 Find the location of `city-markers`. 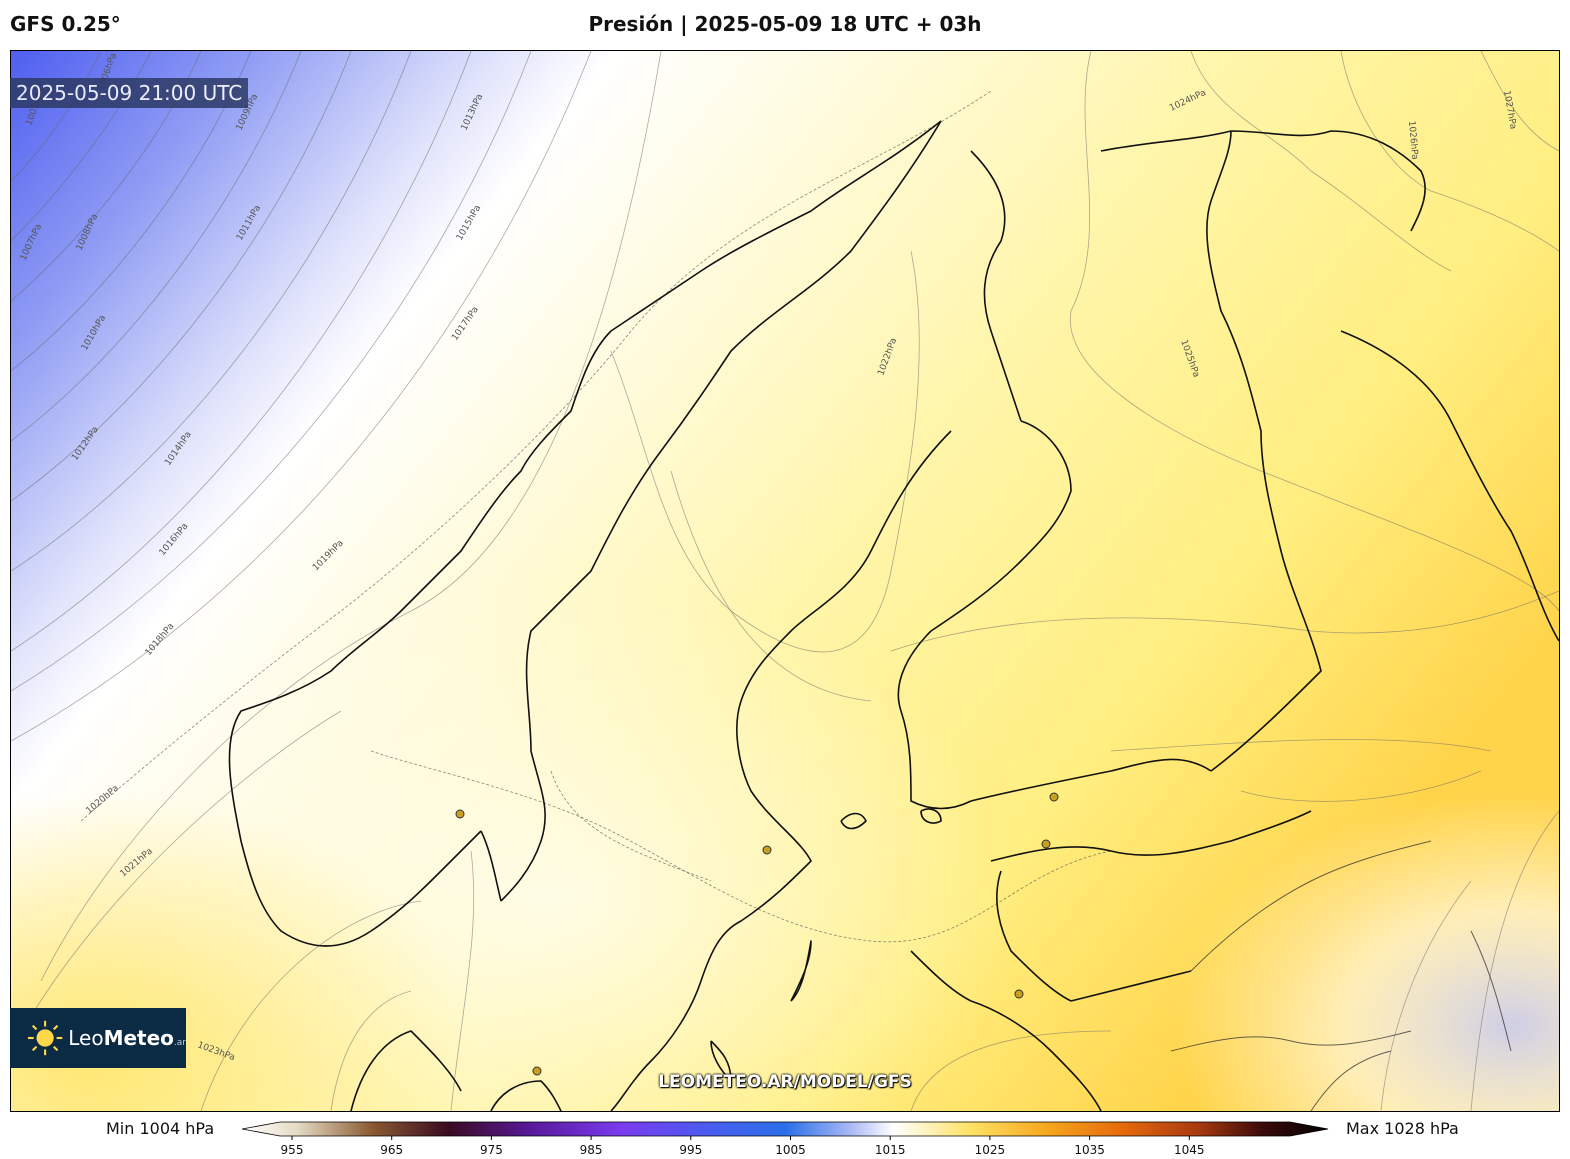

city-markers is located at coordinates (757, 934).